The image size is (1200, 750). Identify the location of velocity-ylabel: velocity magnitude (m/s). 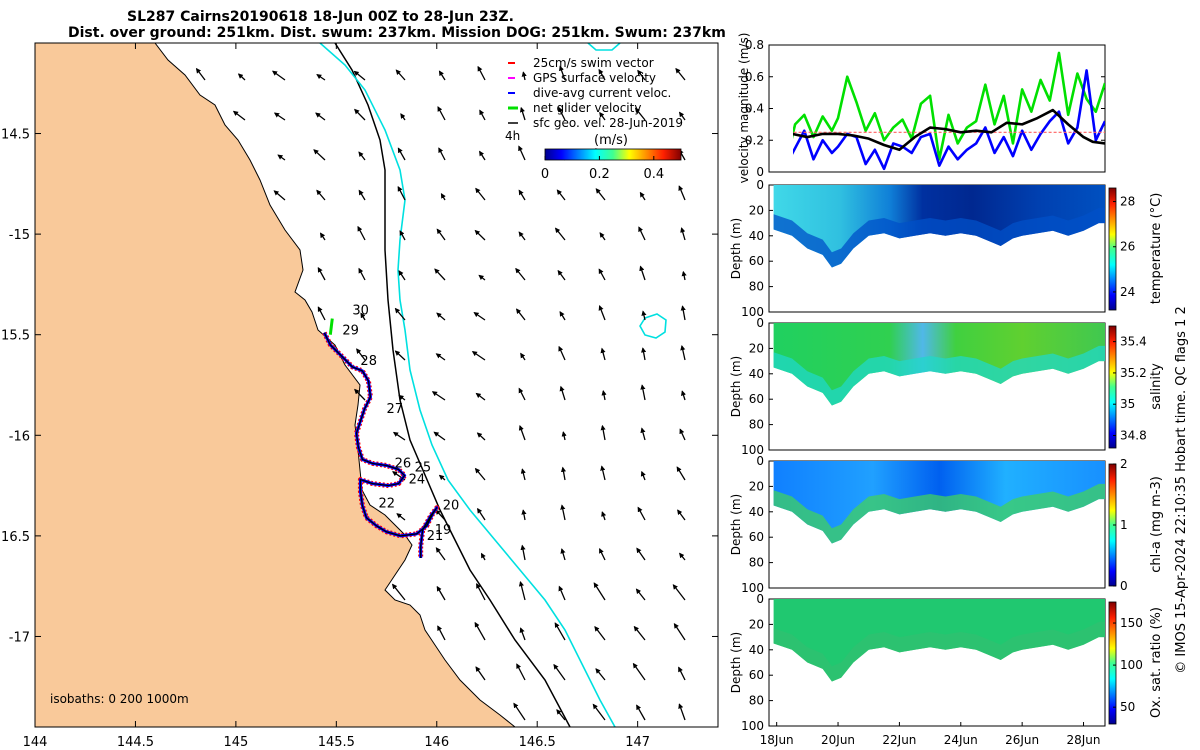
(744, 108).